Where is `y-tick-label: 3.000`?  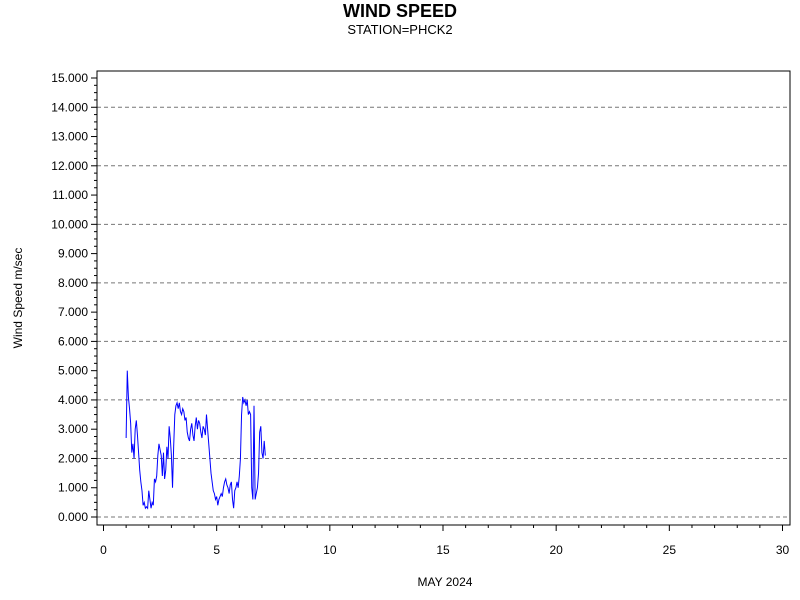
y-tick-label: 3.000 is located at coordinates (73, 429).